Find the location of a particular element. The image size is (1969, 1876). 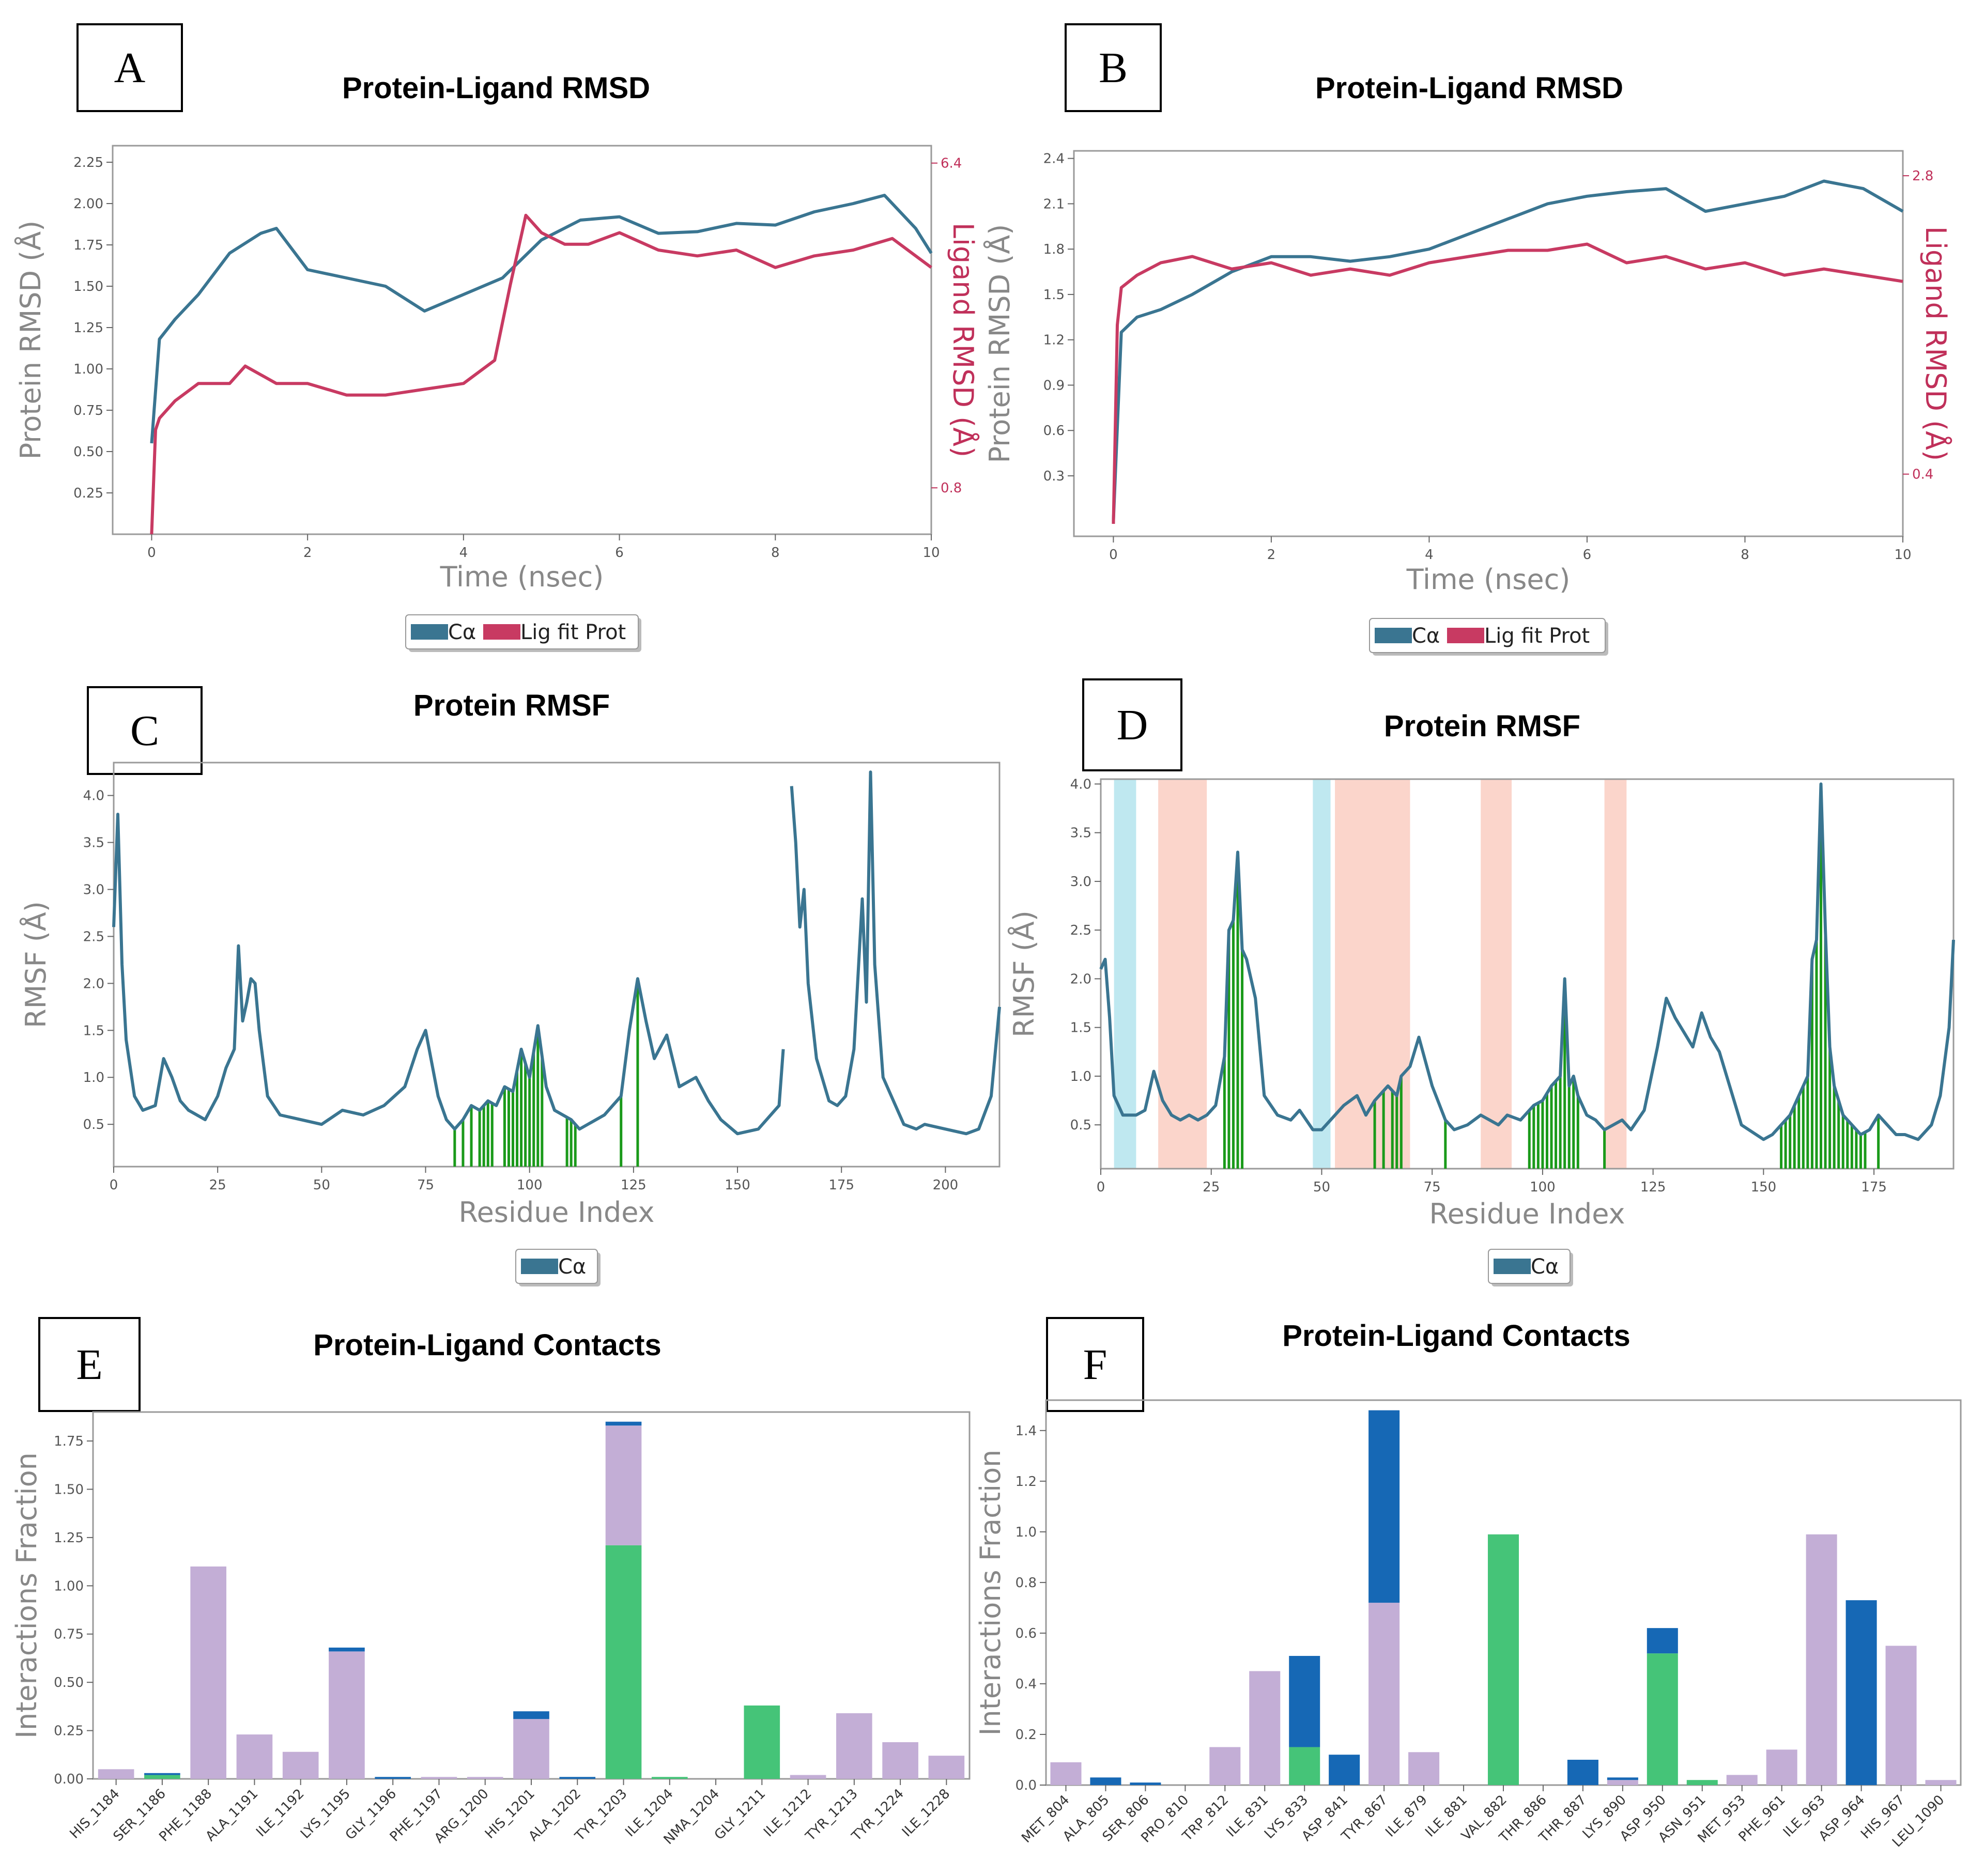

x-tick-label-f: ASP_841 is located at coordinates (1325, 1818).